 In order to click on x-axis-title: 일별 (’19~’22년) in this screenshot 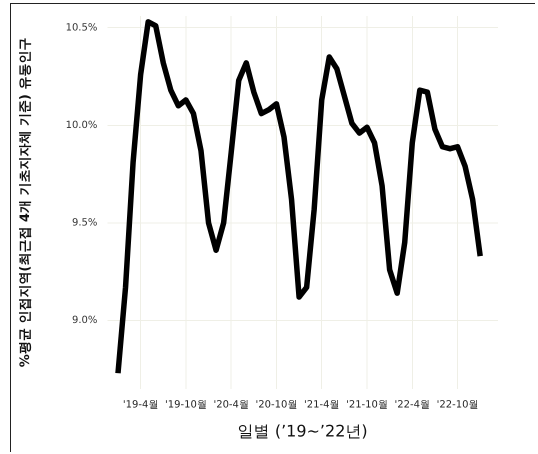, I will do `click(303, 431)`.